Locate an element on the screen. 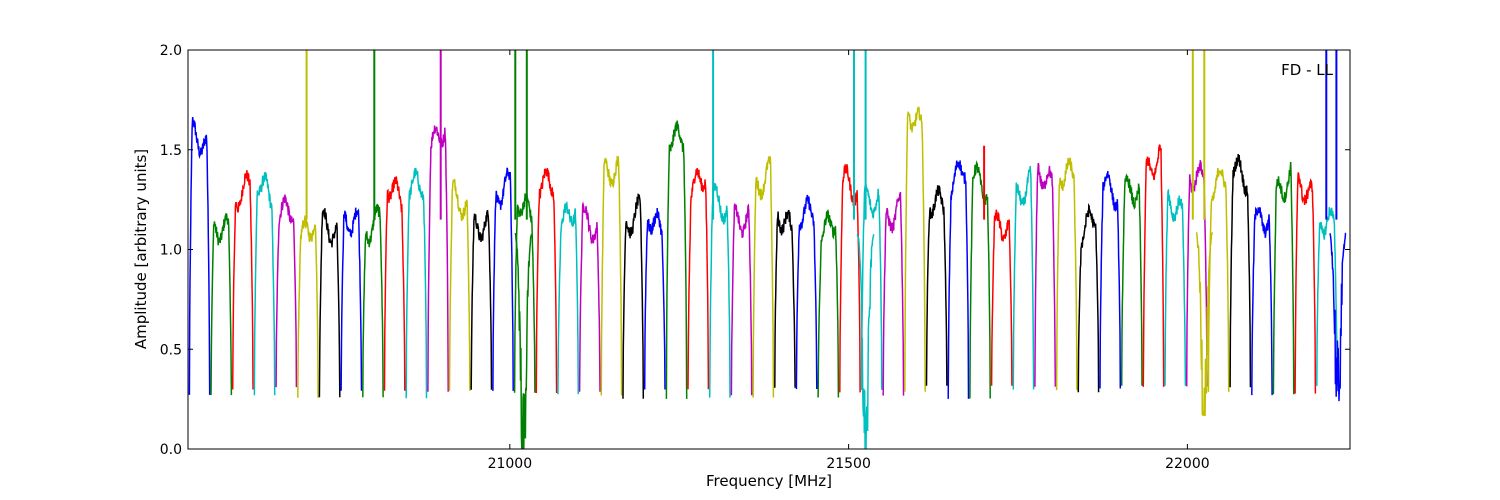  y-tick-label: 1.0 is located at coordinates (171, 251).